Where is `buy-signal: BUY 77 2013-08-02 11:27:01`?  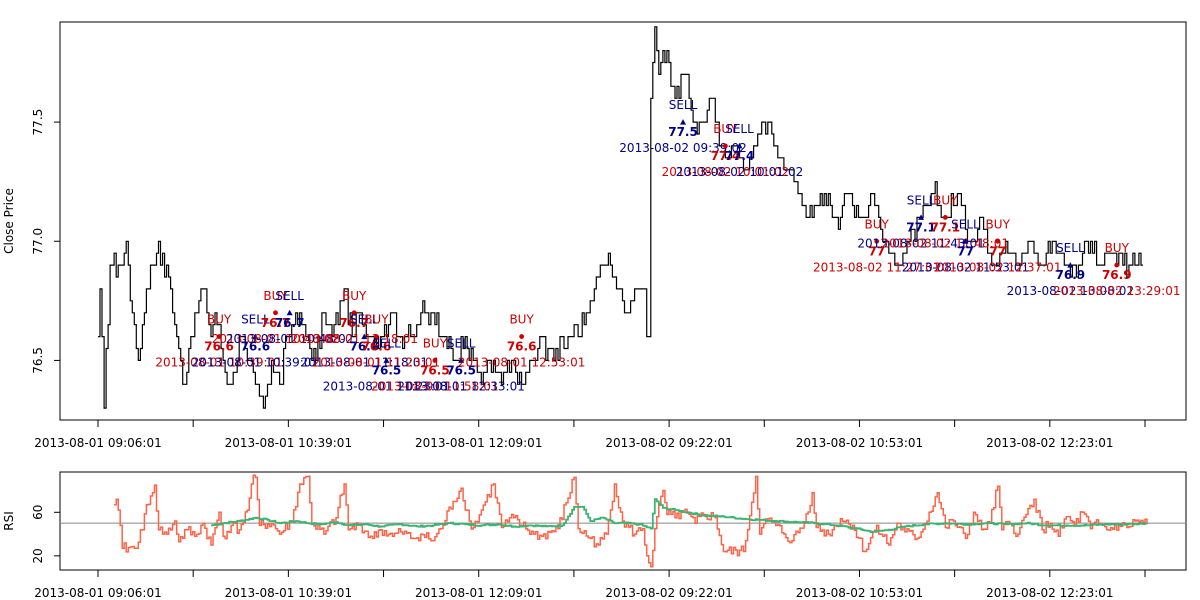
buy-signal: BUY 77 2013-08-02 11:27:01 is located at coordinates (876, 245).